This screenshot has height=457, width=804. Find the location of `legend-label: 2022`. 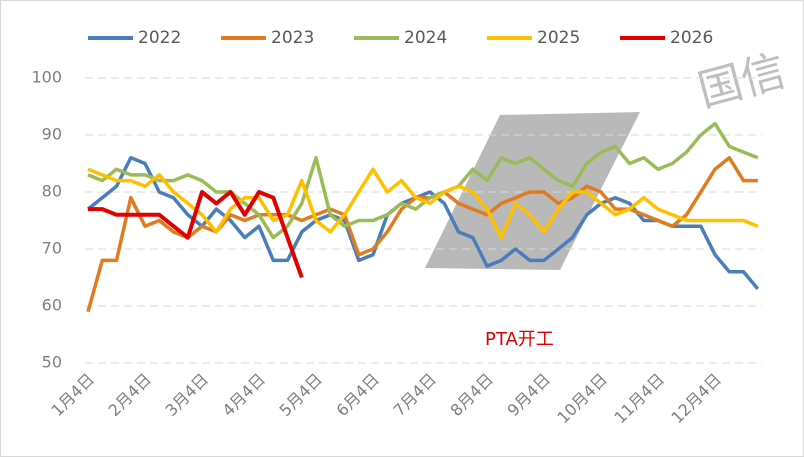

legend-label: 2022 is located at coordinates (159, 38).